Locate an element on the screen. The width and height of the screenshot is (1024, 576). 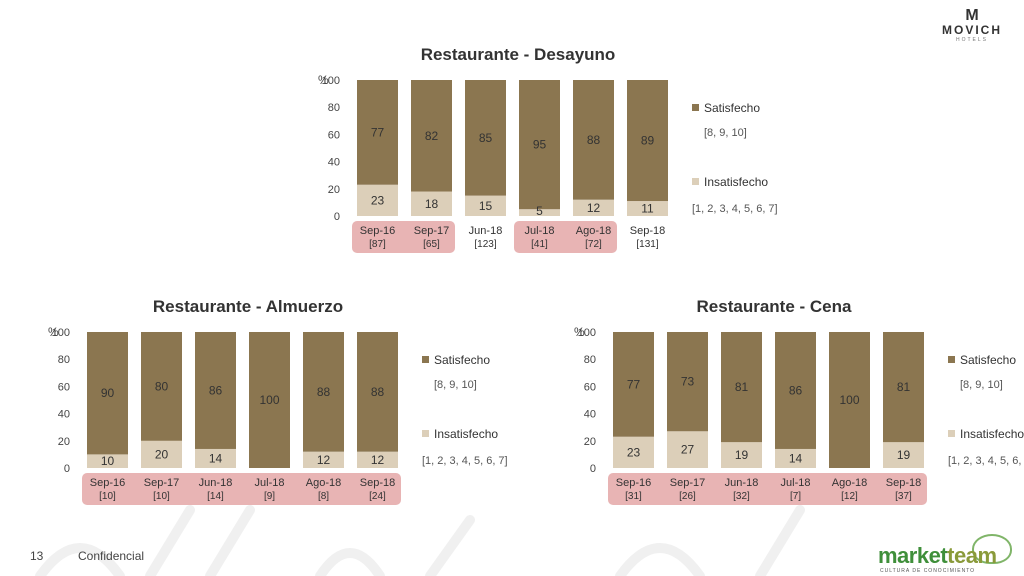
data-label-satisfecho: 77 is located at coordinates (634, 384).